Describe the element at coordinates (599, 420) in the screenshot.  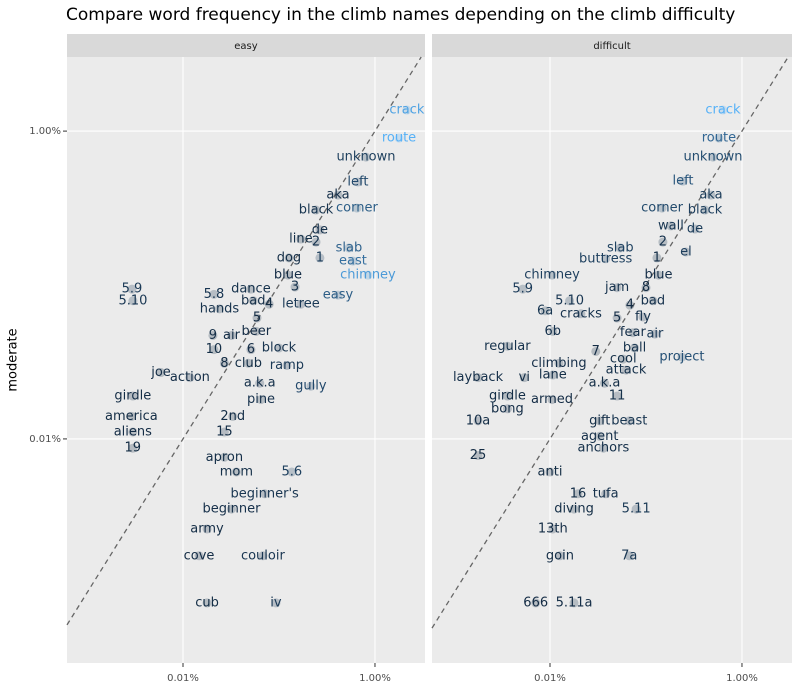
I see `word-label: gift` at that location.